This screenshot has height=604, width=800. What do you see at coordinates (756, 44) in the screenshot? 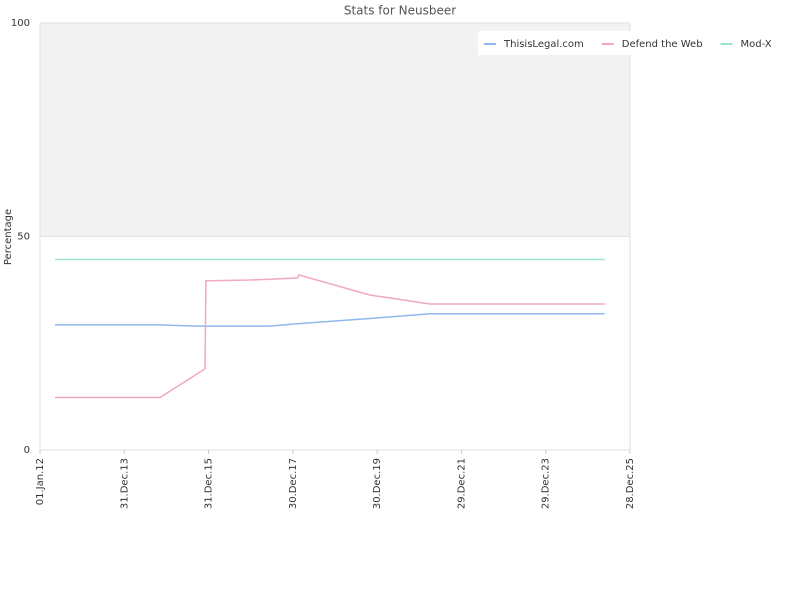
I see `legend-label: Mod-X` at bounding box center [756, 44].